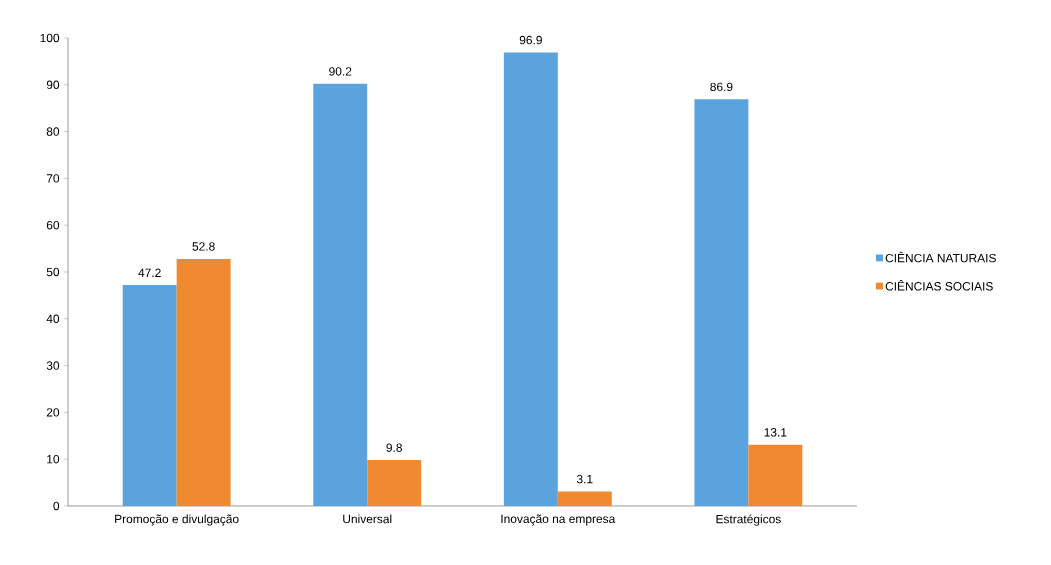  I want to click on y-tick-label: 100, so click(50, 38).